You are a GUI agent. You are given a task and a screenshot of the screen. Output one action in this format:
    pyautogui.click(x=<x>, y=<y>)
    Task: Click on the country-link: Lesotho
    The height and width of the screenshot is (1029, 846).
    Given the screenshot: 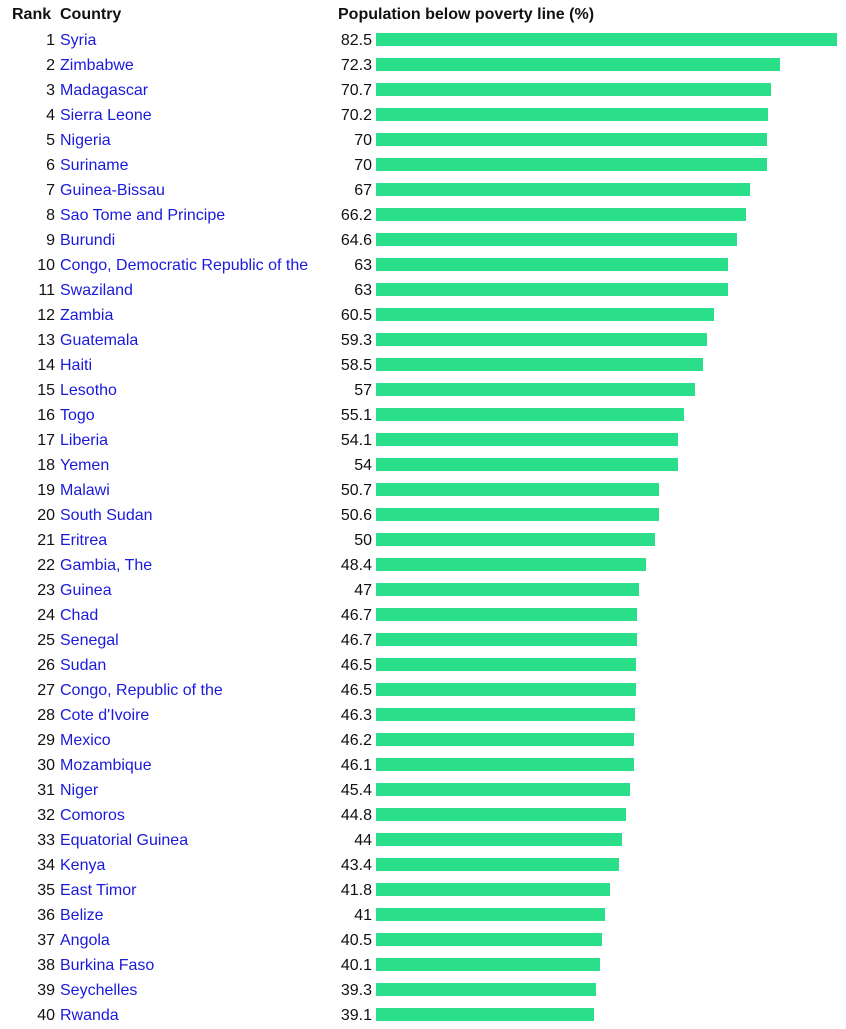 What is the action you would take?
    pyautogui.click(x=88, y=390)
    